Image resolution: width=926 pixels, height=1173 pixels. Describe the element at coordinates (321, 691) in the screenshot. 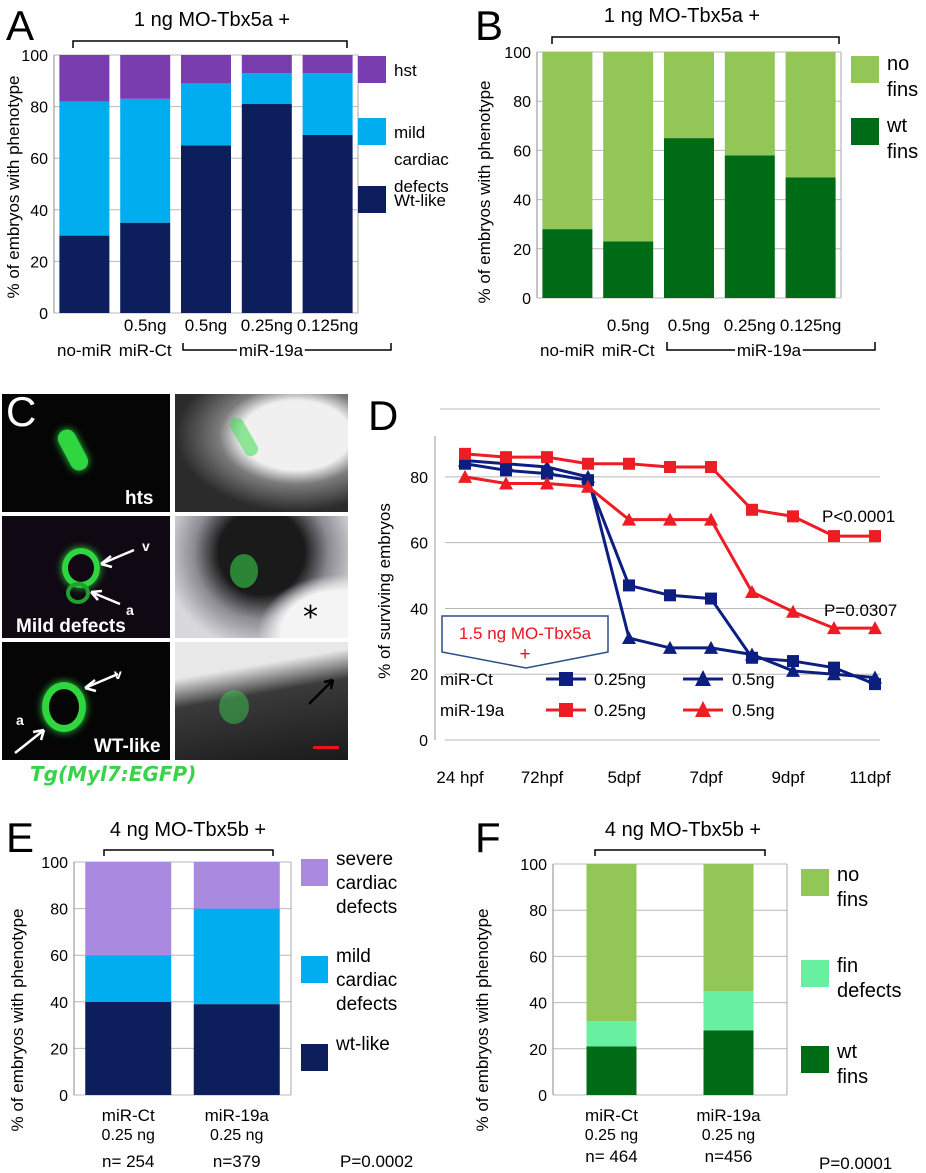

I see `fin-arrow` at that location.